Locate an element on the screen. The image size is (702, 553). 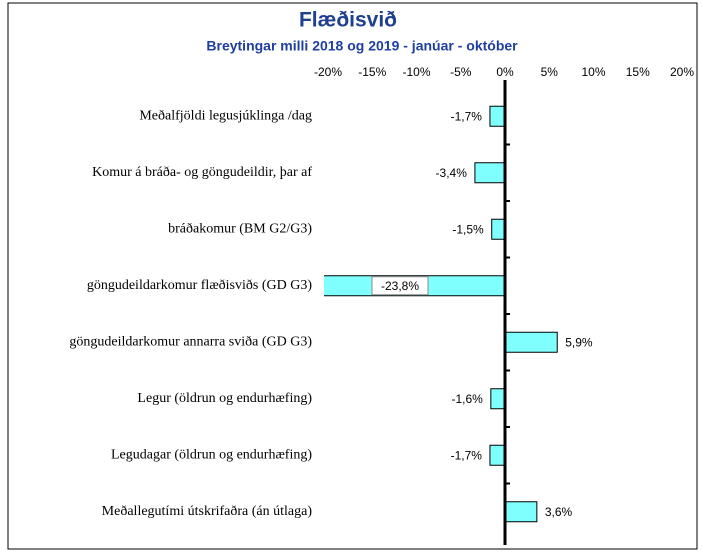
y-tick-label: göngudeildarkomur flæðisviðs (GD G3) is located at coordinates (199, 285).